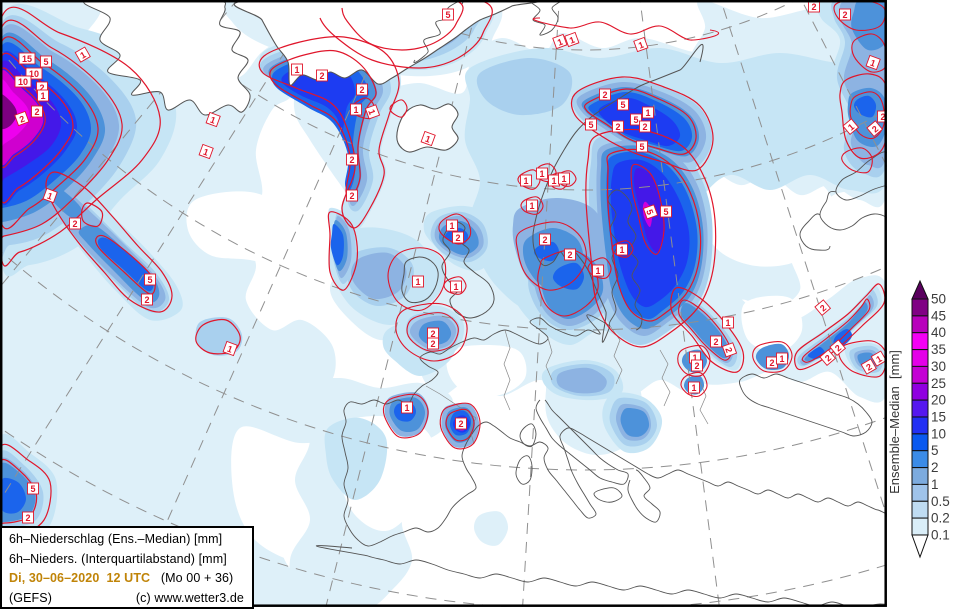 The height and width of the screenshot is (611, 960). Describe the element at coordinates (940, 535) in the screenshot. I see `svg-text: 0.1` at that location.